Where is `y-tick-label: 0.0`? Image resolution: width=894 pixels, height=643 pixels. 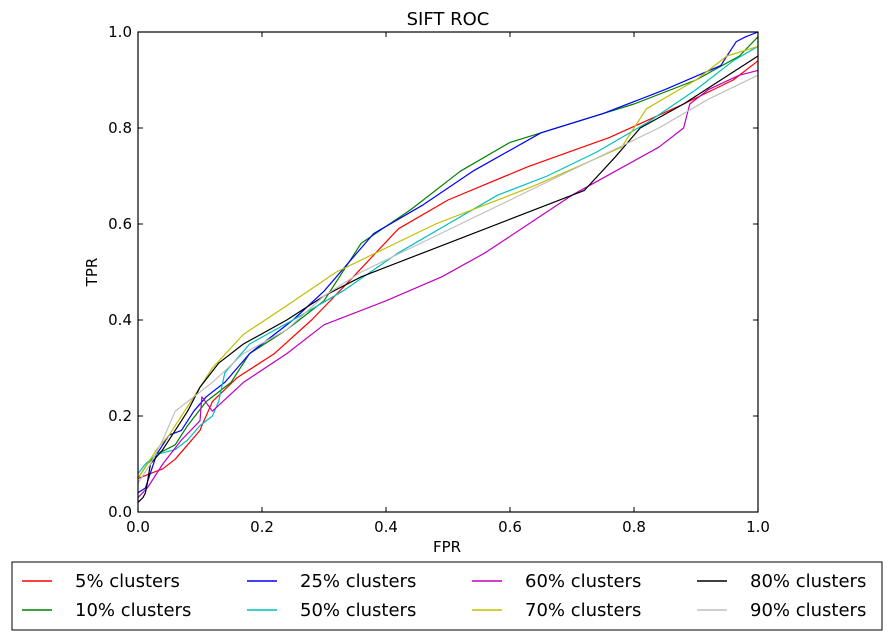
y-tick-label: 0.0 is located at coordinates (120, 512).